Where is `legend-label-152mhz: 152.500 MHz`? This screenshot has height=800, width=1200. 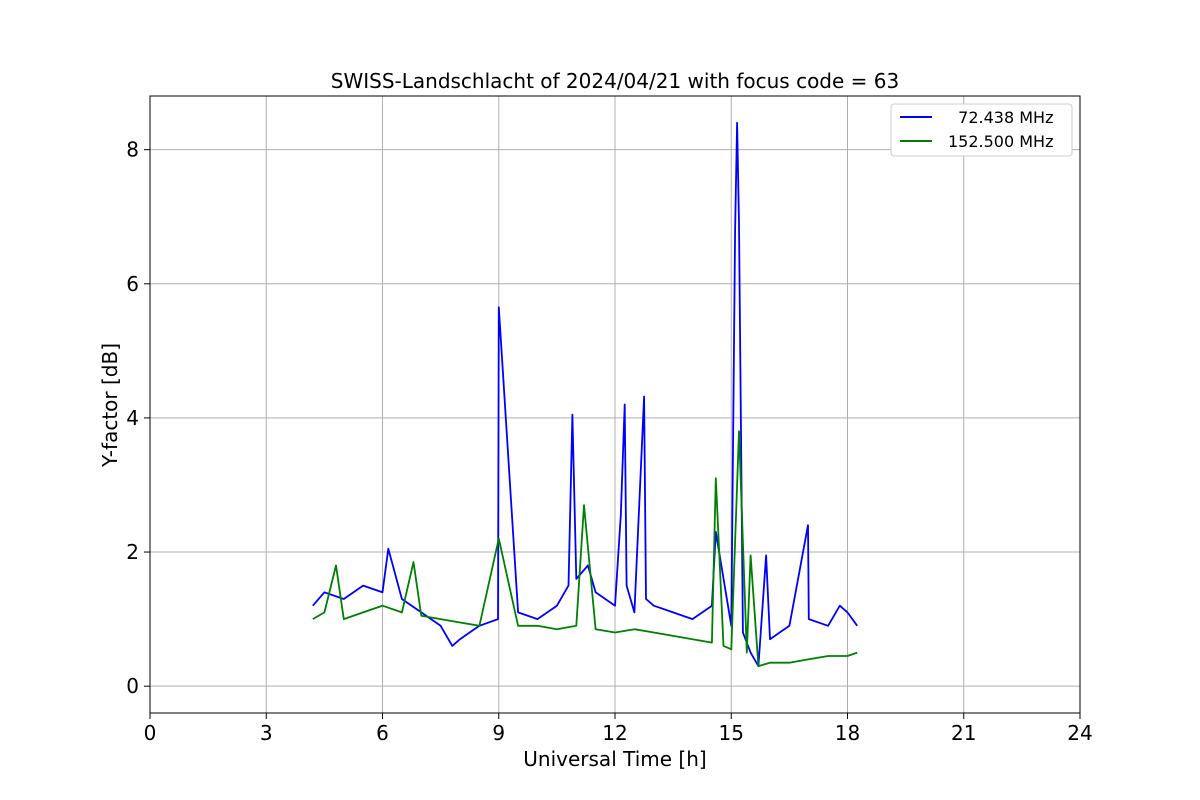
legend-label-152mhz: 152.500 MHz is located at coordinates (1000, 141).